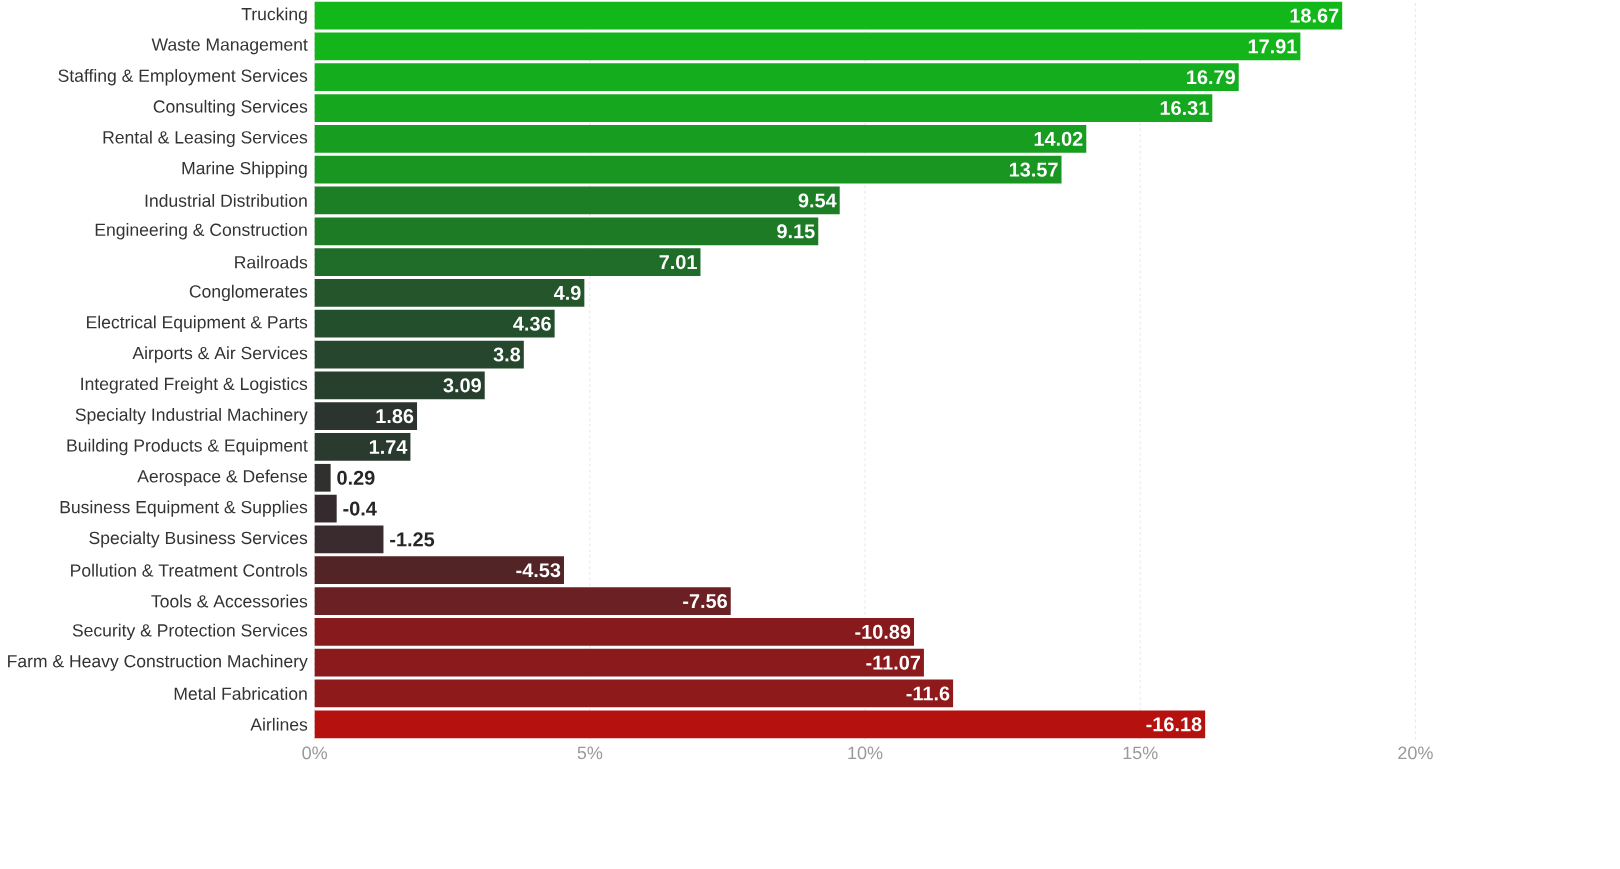 The width and height of the screenshot is (1620, 869). I want to click on y-tick-label: Marine Shipping, so click(244, 169).